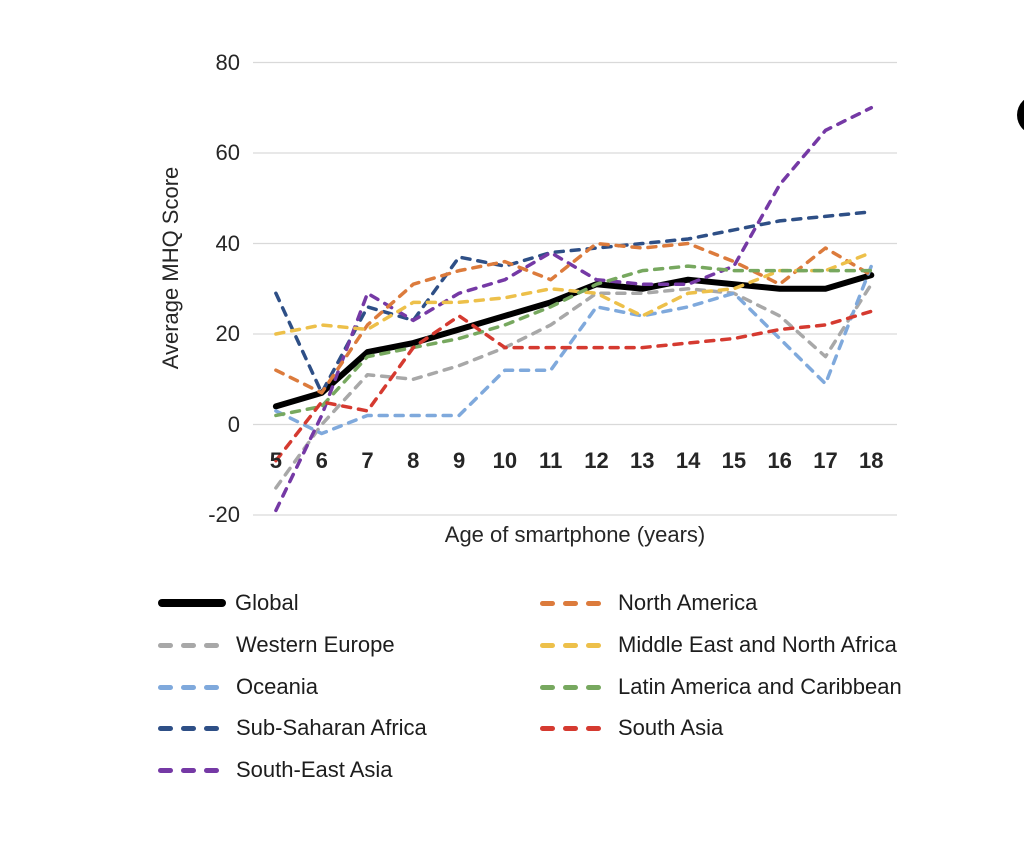 The image size is (1024, 860). I want to click on legend-label: Latin America and Caribbean, so click(760, 686).